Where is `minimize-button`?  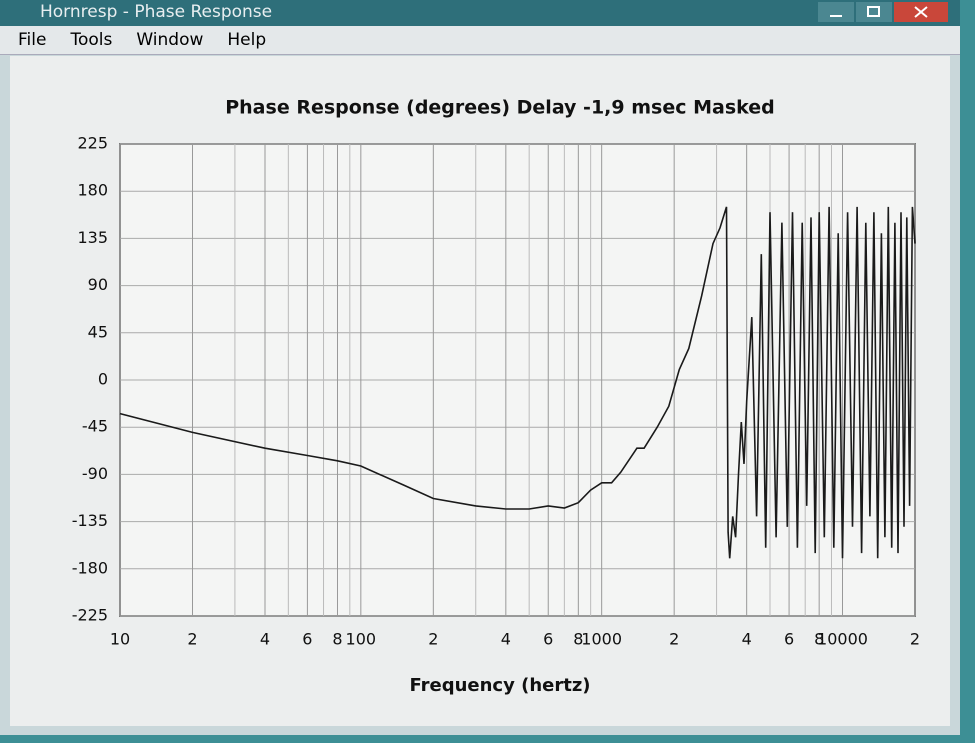
minimize-button is located at coordinates (836, 12).